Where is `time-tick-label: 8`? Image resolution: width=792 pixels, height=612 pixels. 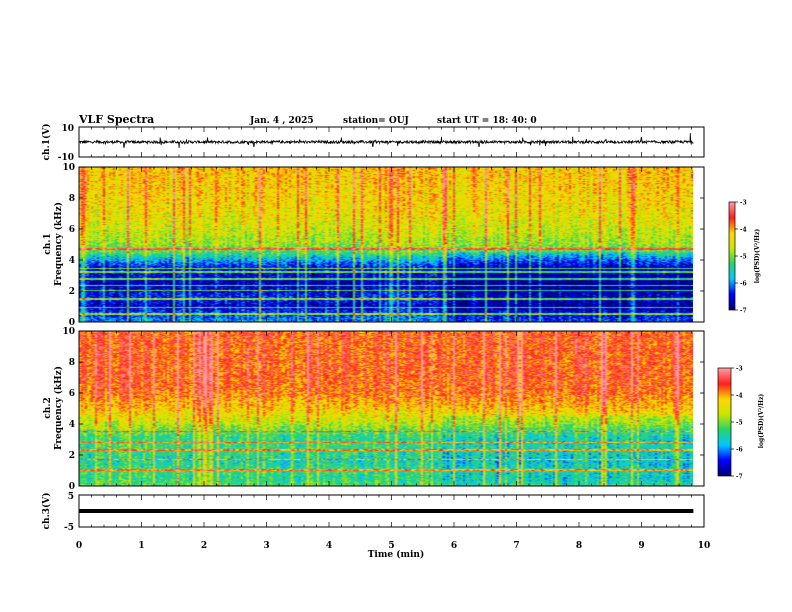
time-tick-label: 8 is located at coordinates (579, 546).